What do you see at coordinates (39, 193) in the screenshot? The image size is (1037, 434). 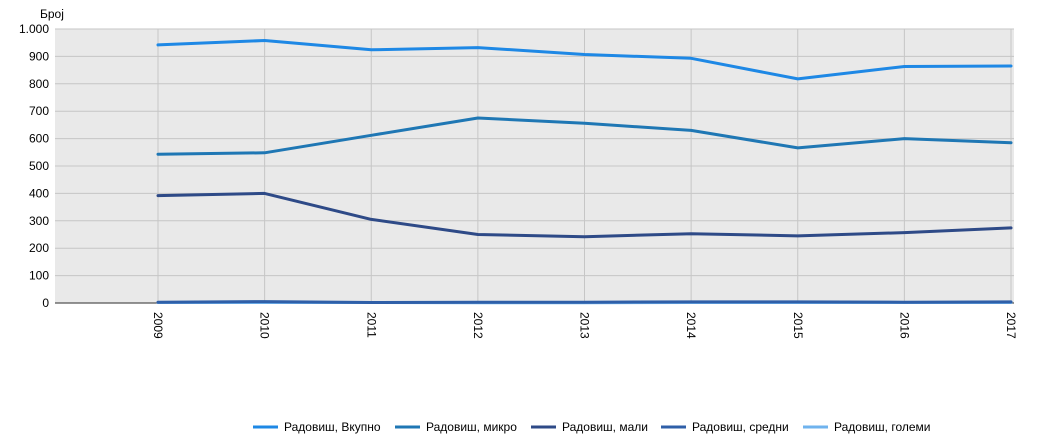 I see `y-tick-label: 400` at bounding box center [39, 193].